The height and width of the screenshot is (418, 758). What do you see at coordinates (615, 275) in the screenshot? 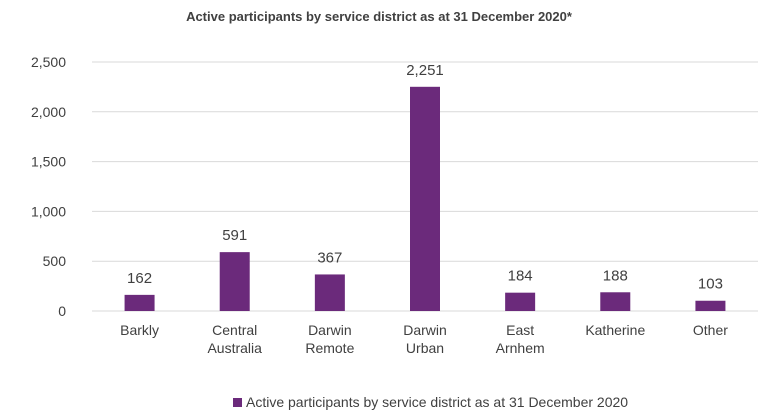
I see `data-label: 188` at bounding box center [615, 275].